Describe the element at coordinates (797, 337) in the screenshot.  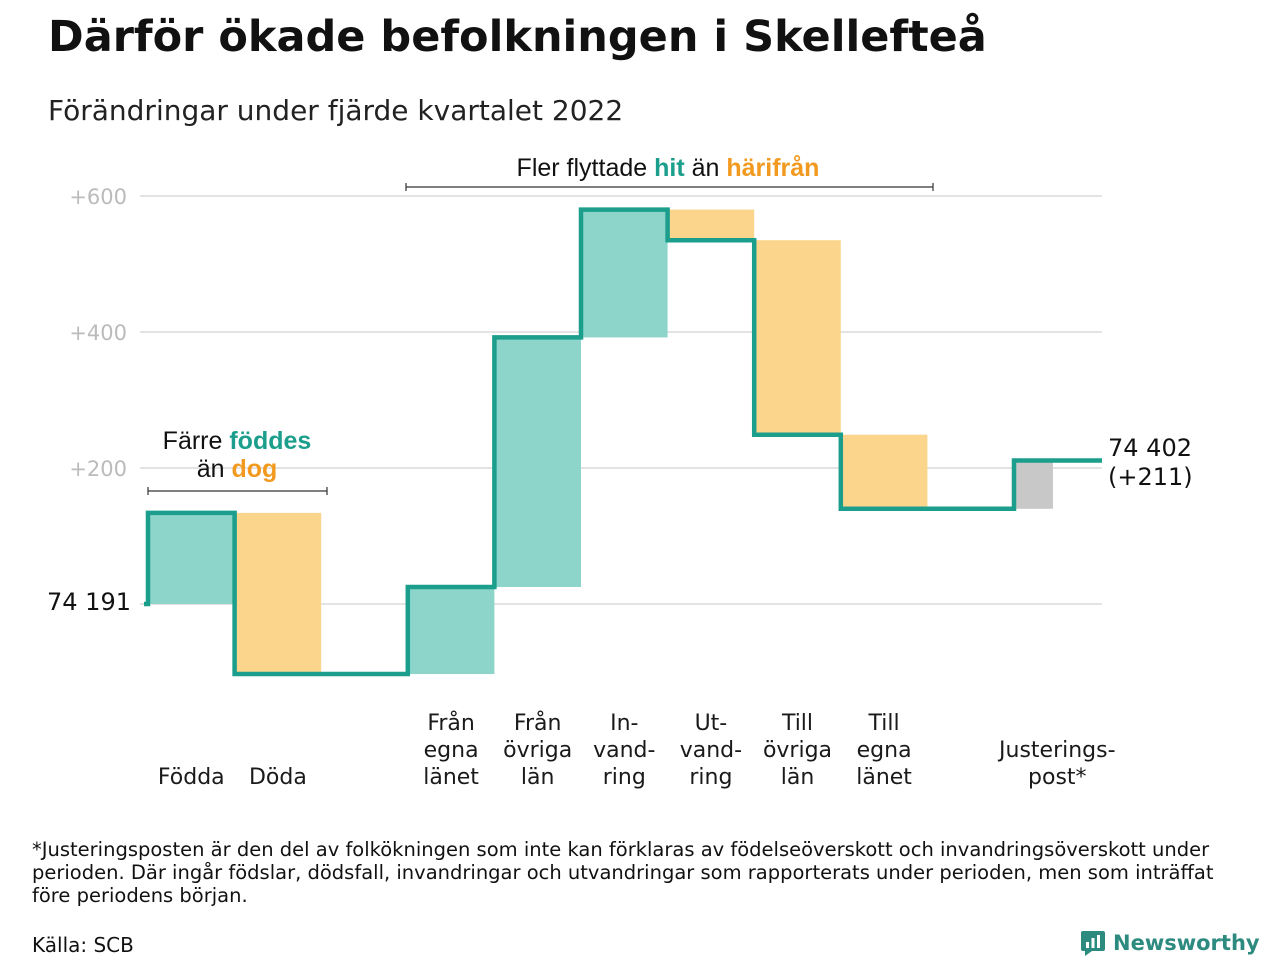
I see `bar-till-ovriga-lan` at that location.